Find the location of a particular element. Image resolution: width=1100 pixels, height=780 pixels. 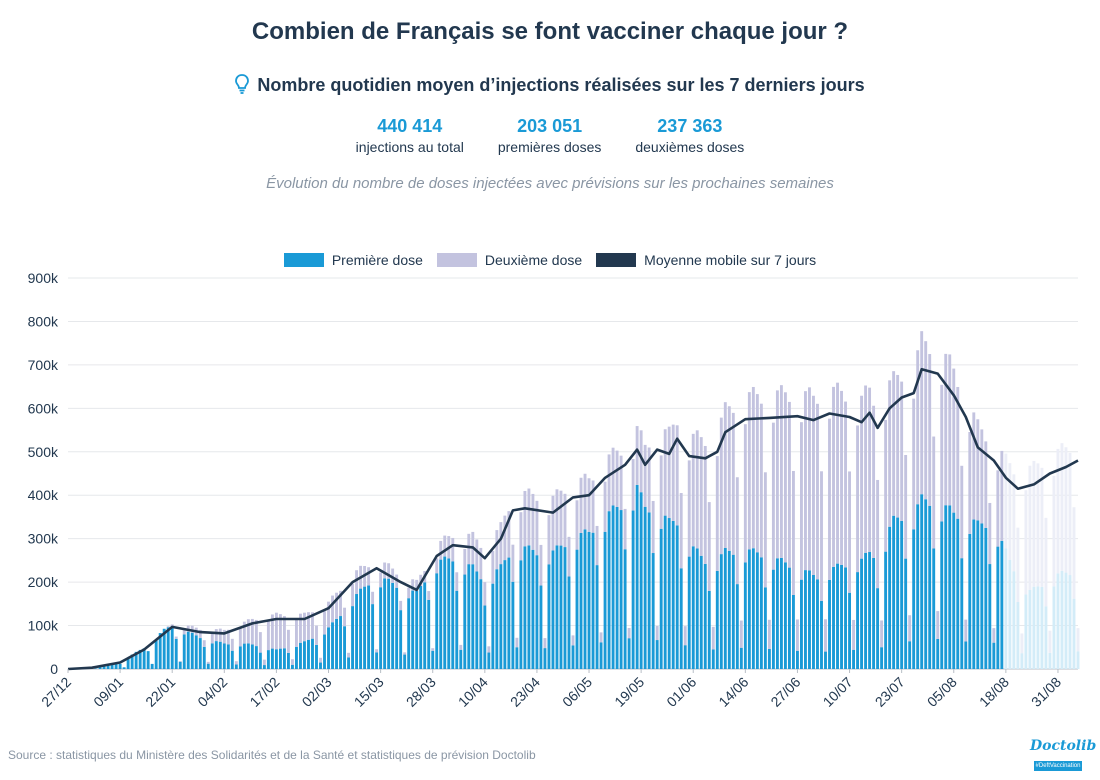

x-tick-label: 02/03 is located at coordinates (317, 692).